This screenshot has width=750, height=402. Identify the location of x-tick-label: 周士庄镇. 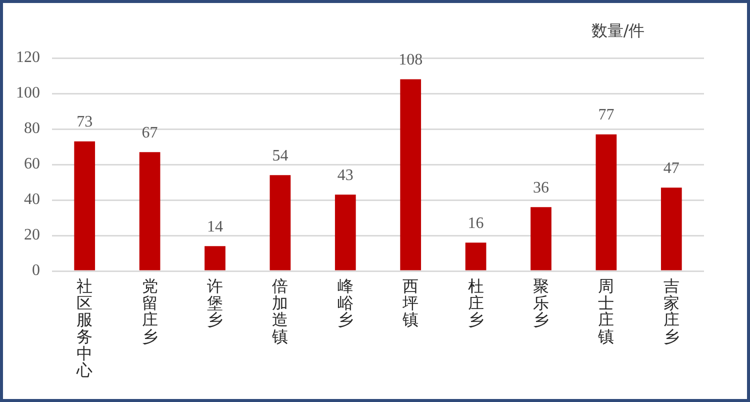
(605, 311).